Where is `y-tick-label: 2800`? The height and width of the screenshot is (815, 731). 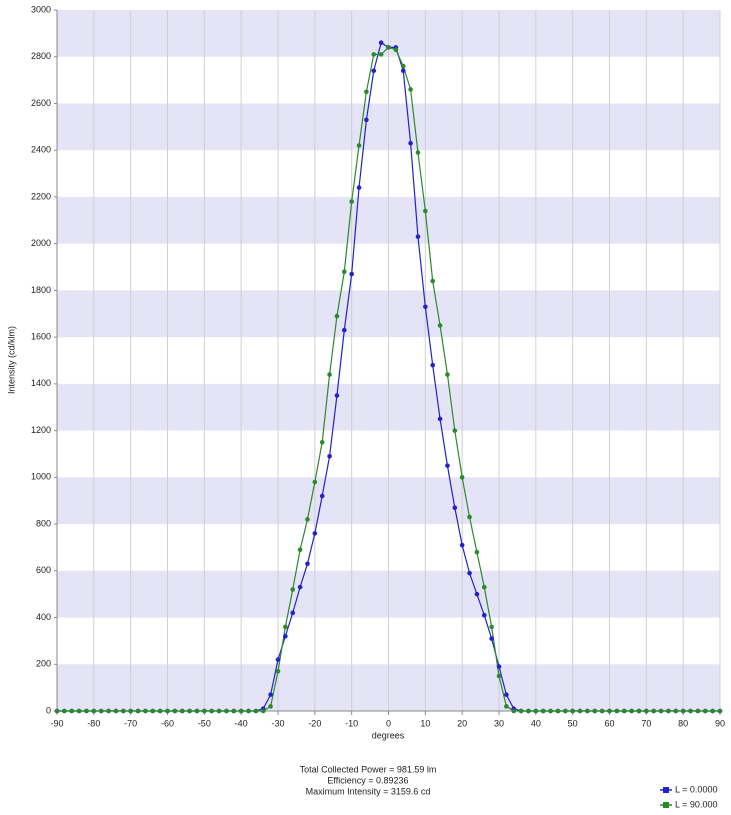 y-tick-label: 2800 is located at coordinates (41, 56).